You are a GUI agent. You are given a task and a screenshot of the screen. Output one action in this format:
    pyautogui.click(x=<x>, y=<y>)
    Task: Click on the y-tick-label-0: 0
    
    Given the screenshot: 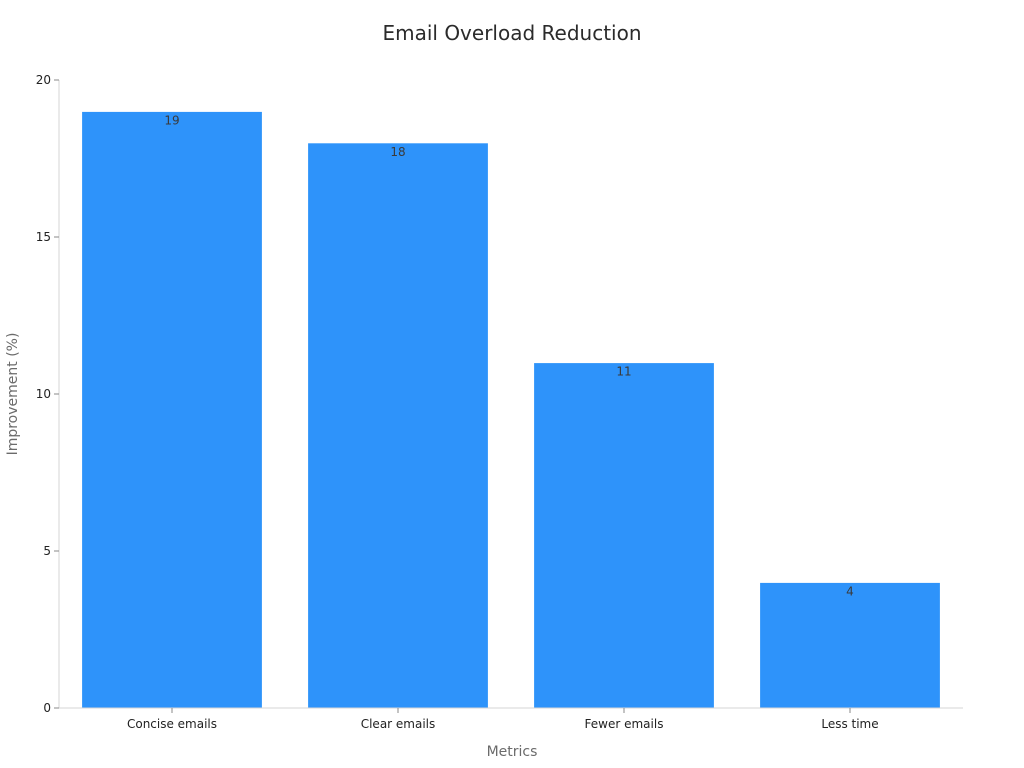 What is the action you would take?
    pyautogui.click(x=47, y=708)
    